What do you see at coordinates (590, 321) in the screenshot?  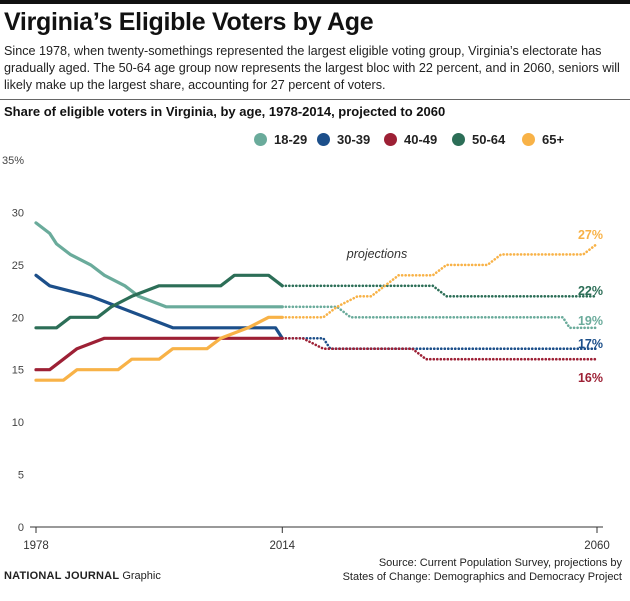 I see `end-label-18-29: 19%` at bounding box center [590, 321].